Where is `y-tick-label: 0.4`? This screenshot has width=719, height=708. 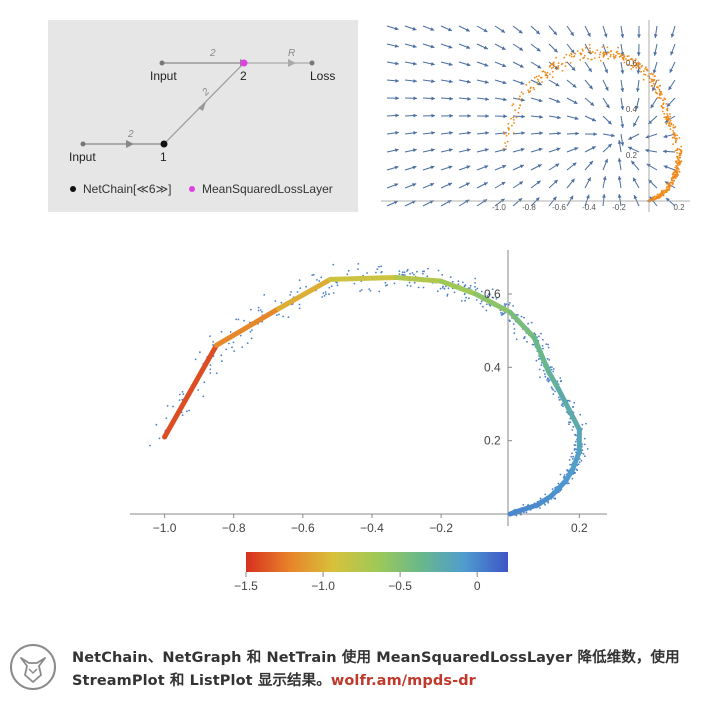
y-tick-label: 0.4 is located at coordinates (492, 367).